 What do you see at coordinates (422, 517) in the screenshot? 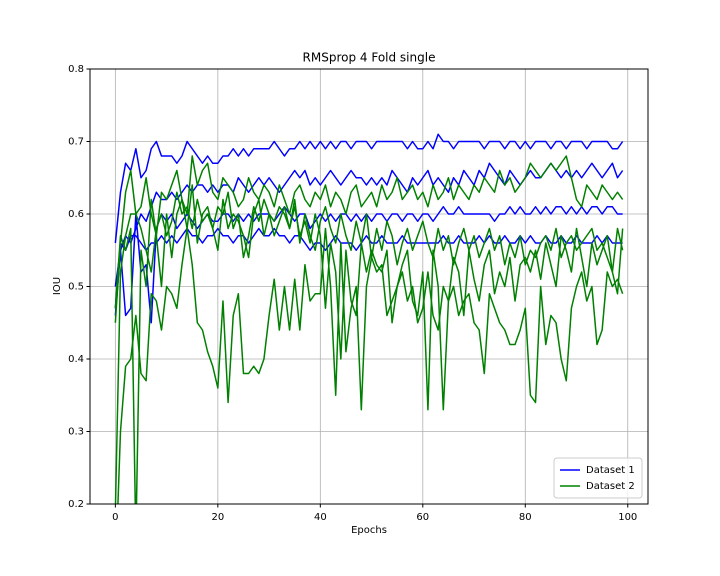
I see `x-tick-label: 60` at bounding box center [422, 517].